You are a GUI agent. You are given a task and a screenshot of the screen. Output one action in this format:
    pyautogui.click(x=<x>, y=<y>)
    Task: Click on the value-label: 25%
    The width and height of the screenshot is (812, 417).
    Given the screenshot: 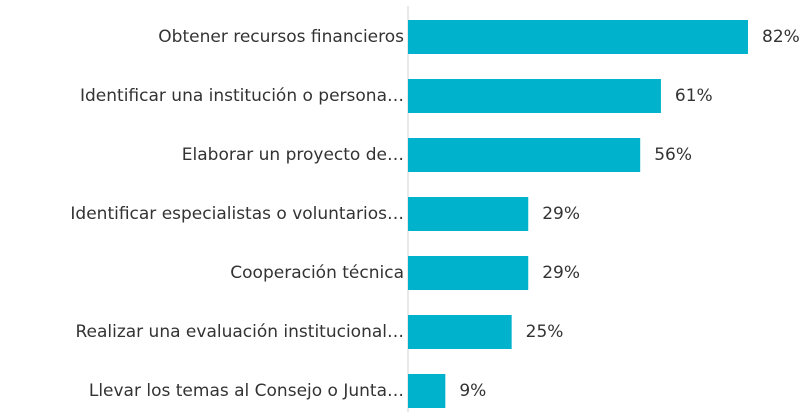 What is the action you would take?
    pyautogui.click(x=545, y=332)
    